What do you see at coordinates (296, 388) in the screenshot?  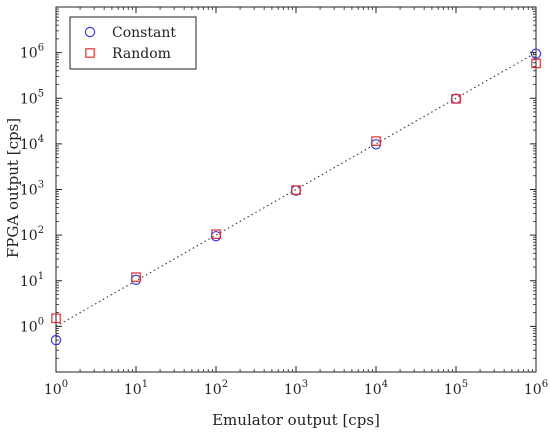 I see `x-tick-label: 10³` at bounding box center [296, 388].